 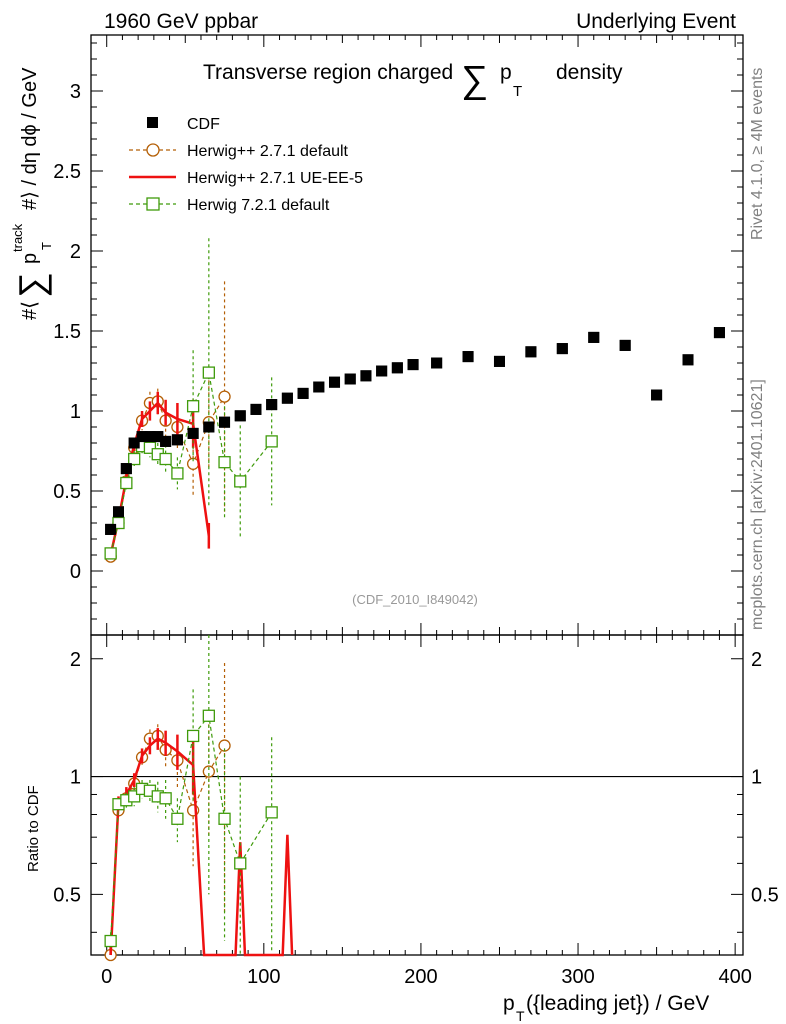 I want to click on rivet-version-label: Rivet 4.1.0, ≥ 4M events, so click(x=757, y=154).